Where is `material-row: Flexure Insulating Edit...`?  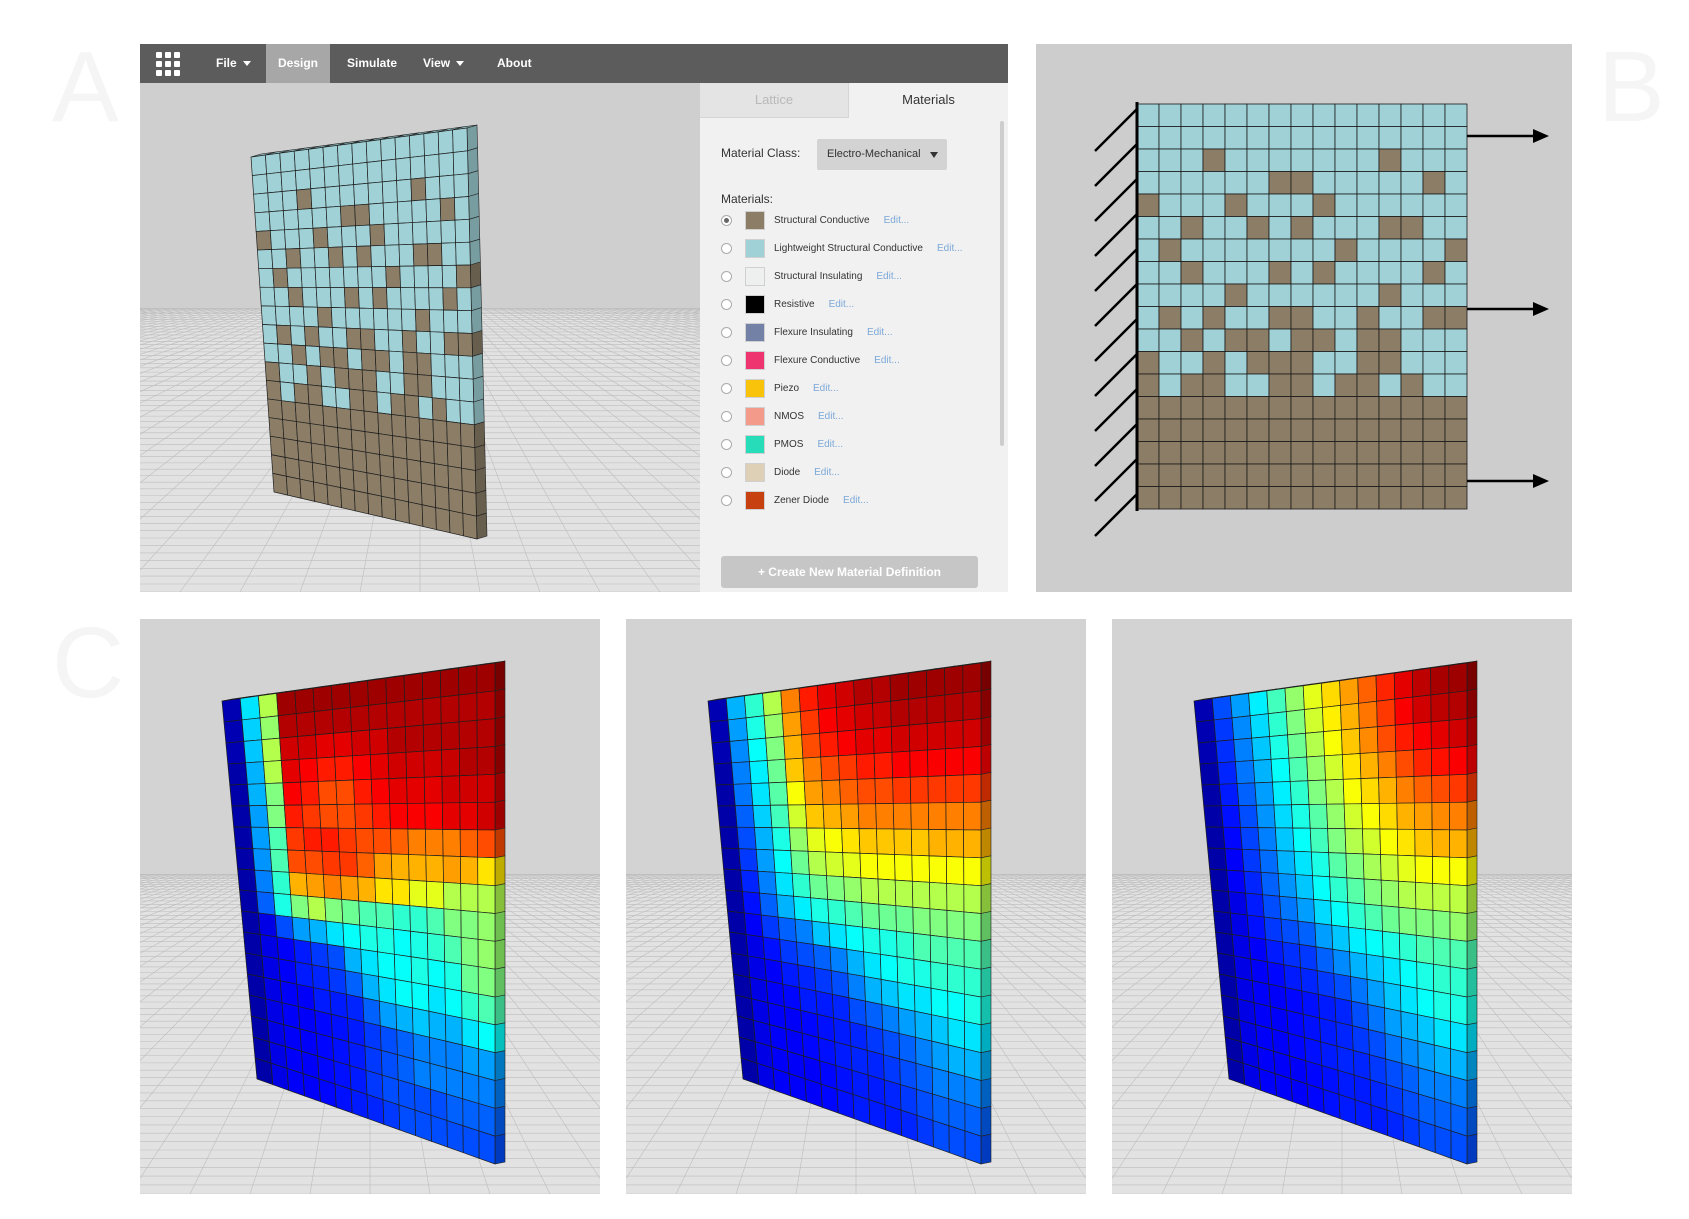 material-row: Flexure Insulating Edit... is located at coordinates (856, 333).